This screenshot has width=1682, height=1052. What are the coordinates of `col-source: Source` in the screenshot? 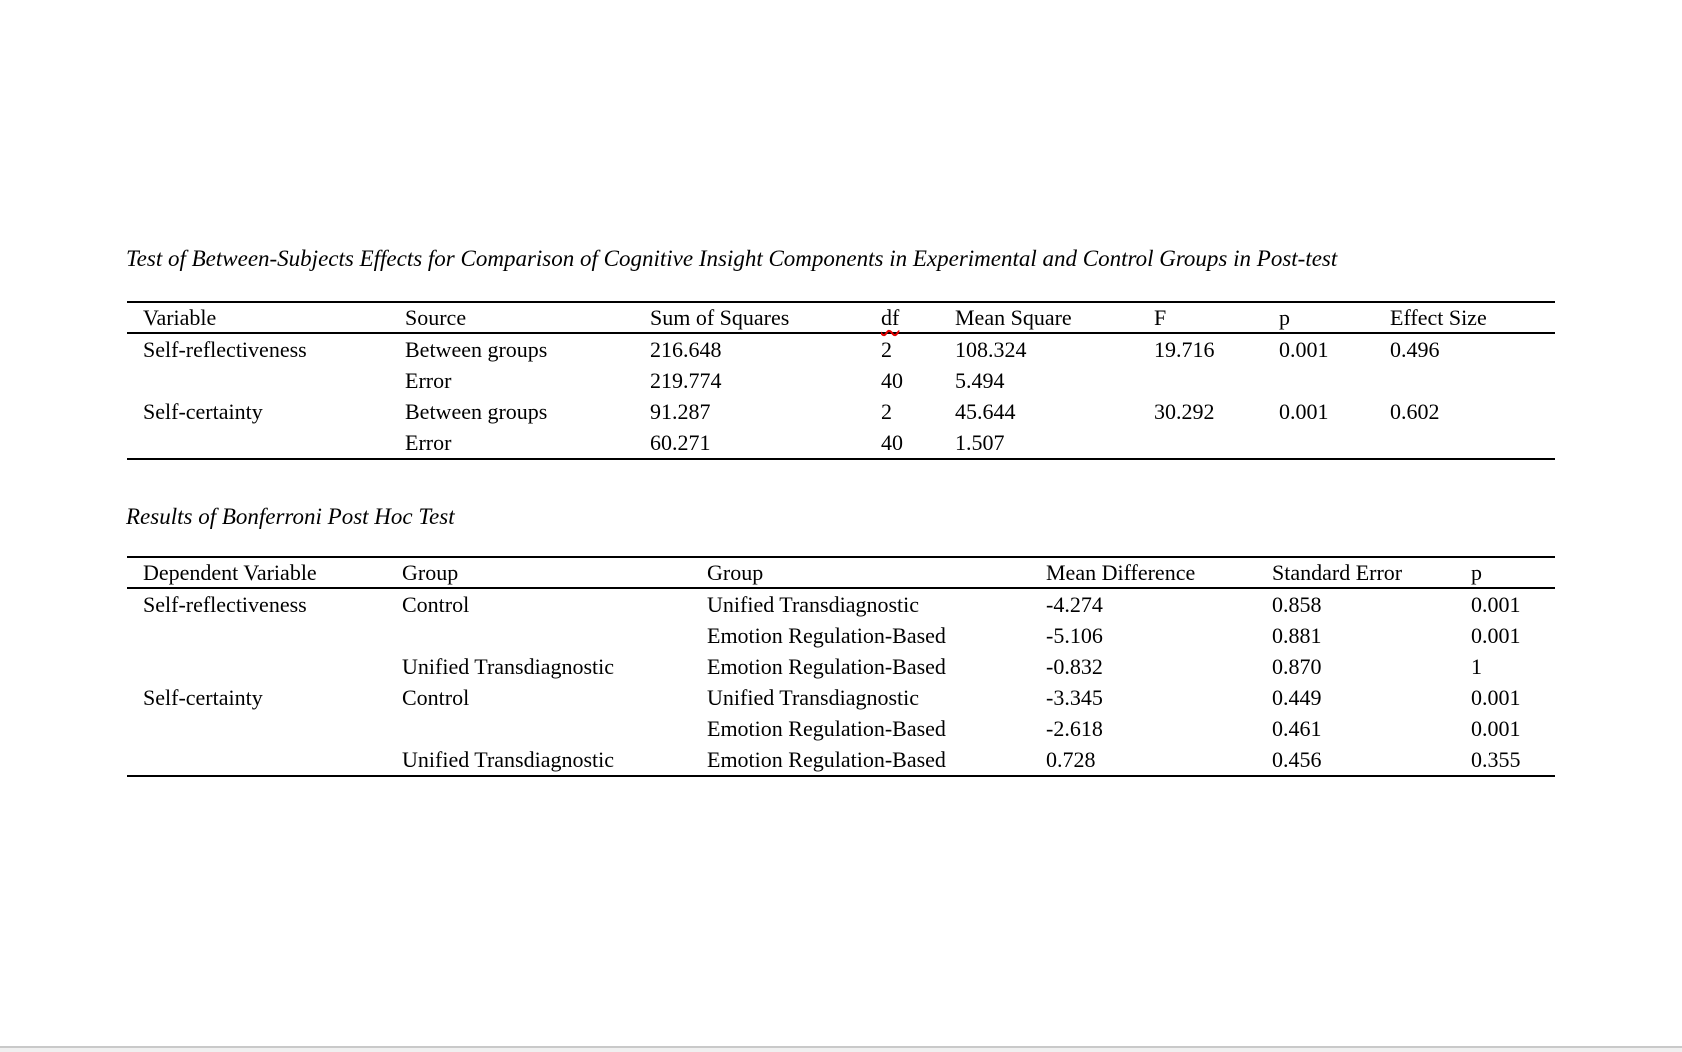 It's located at (527, 317).